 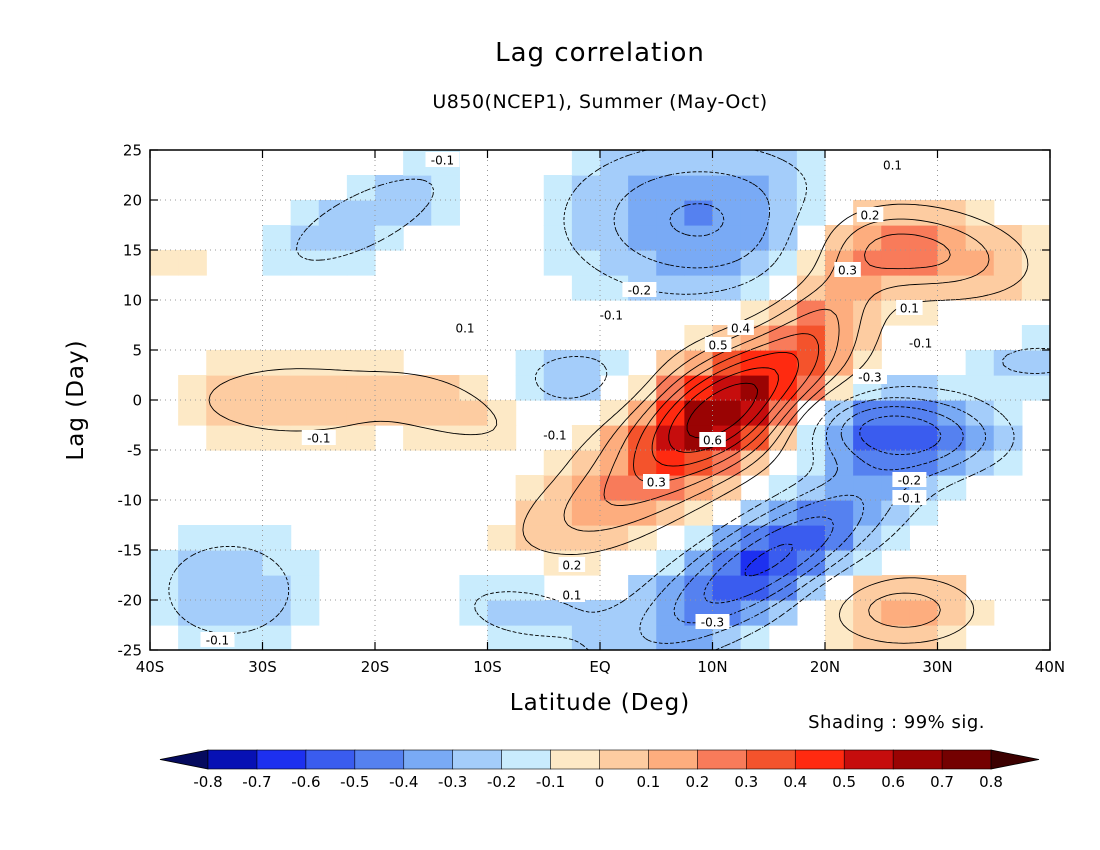 I want to click on y-axis-label: Lag (Day), so click(x=76, y=399).